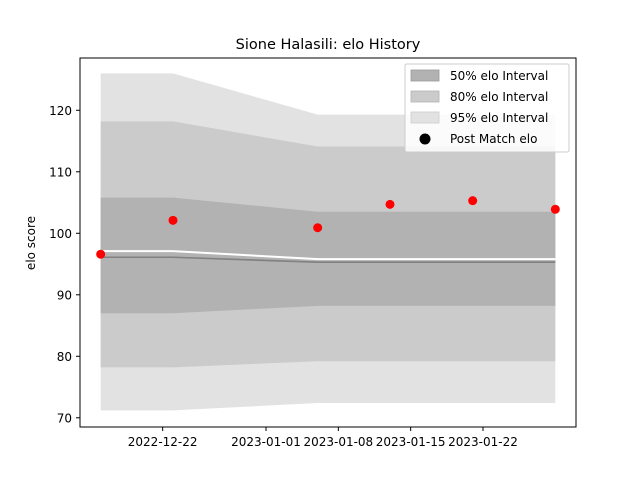 This screenshot has width=640, height=484. What do you see at coordinates (425, 139) in the screenshot?
I see `legend-marker-points` at bounding box center [425, 139].